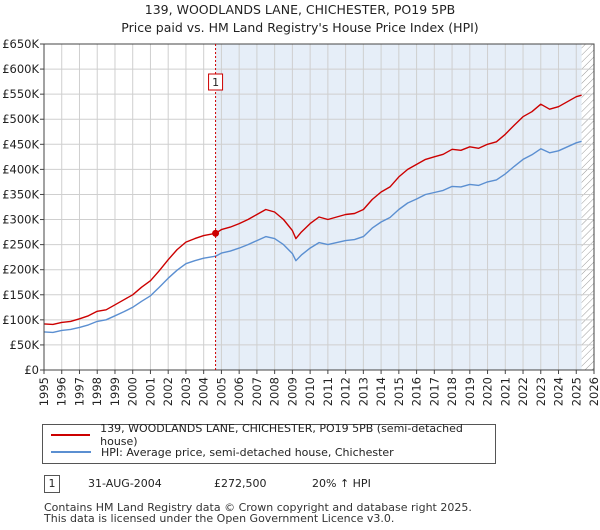  I want to click on y-tick-label: £650K, so click(20, 44).